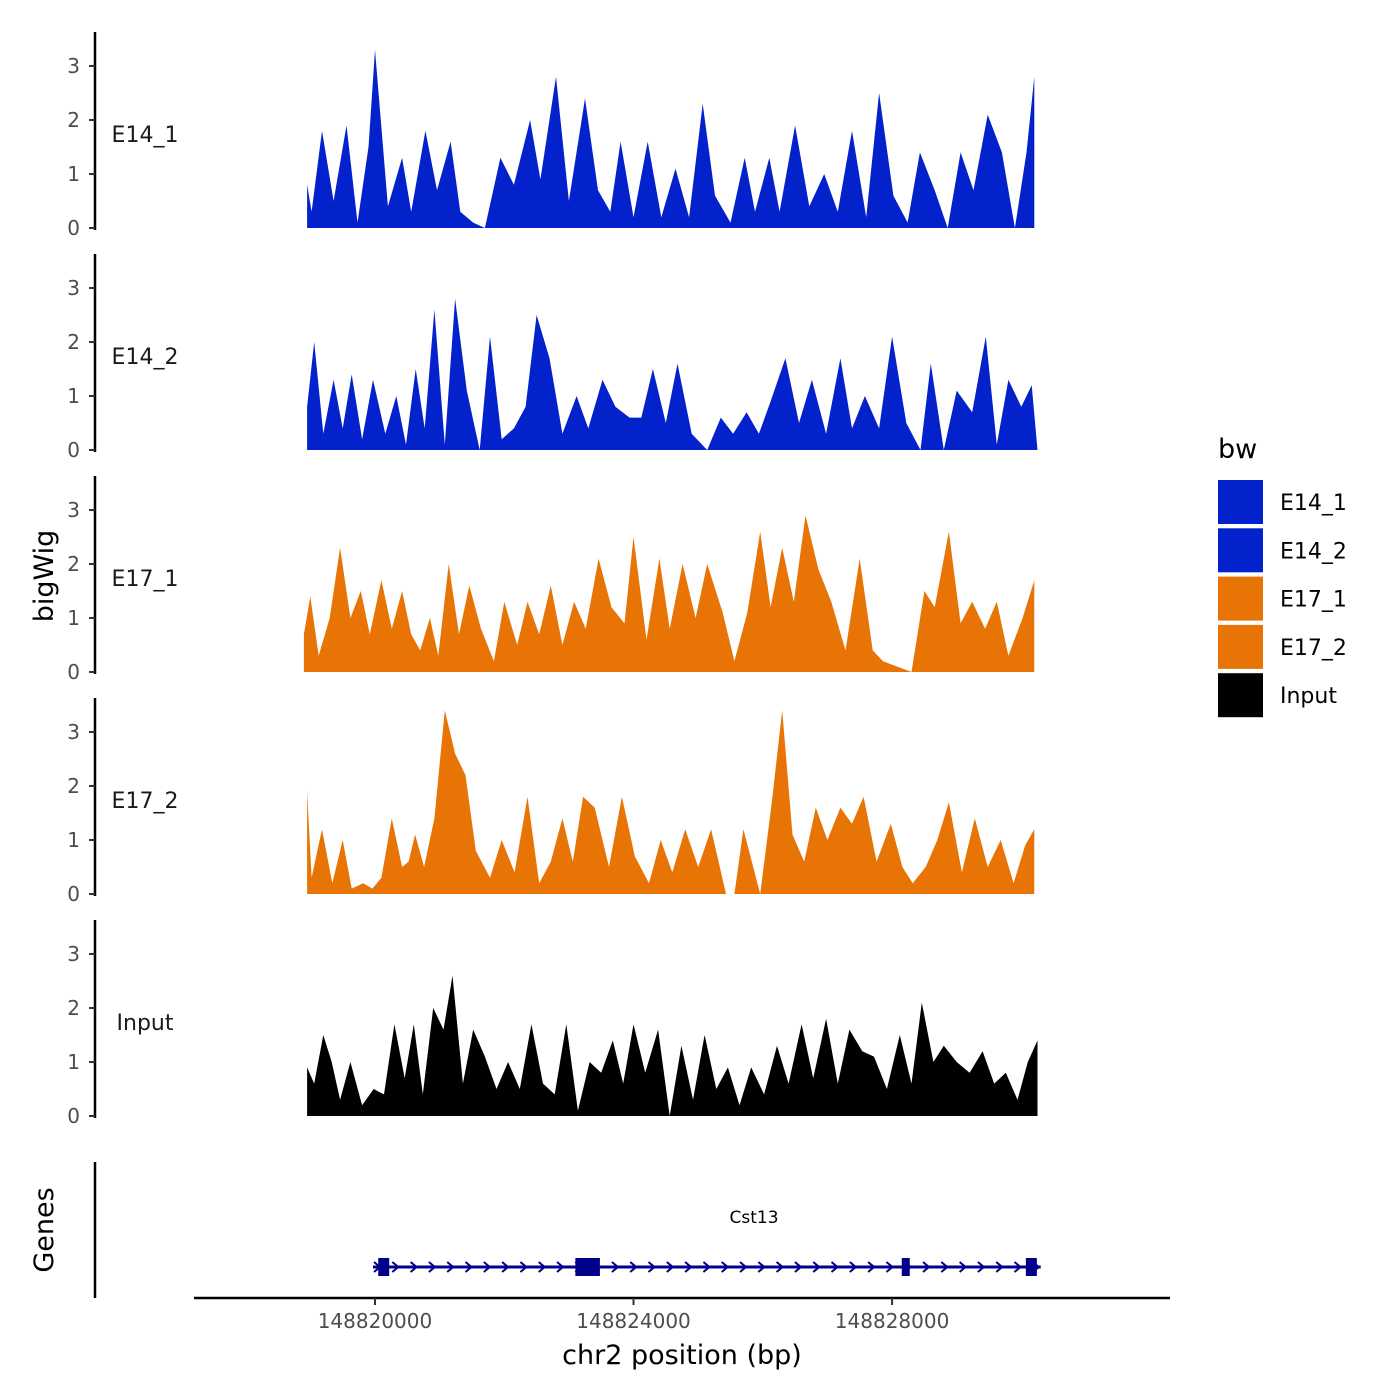 Image resolution: width=1400 pixels, height=1400 pixels. I want to click on track-panel-E14_1: 0 1 2 3 E14_1, so click(551, 136).